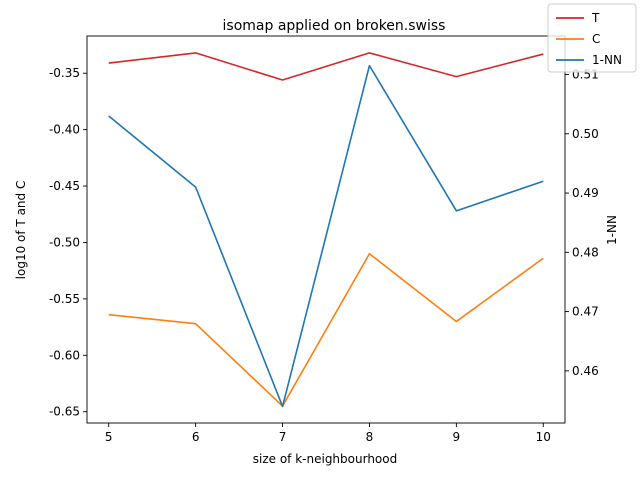 Image resolution: width=640 pixels, height=480 pixels. What do you see at coordinates (607, 60) in the screenshot?
I see `legend-label-1-nn: 1-NN` at bounding box center [607, 60].